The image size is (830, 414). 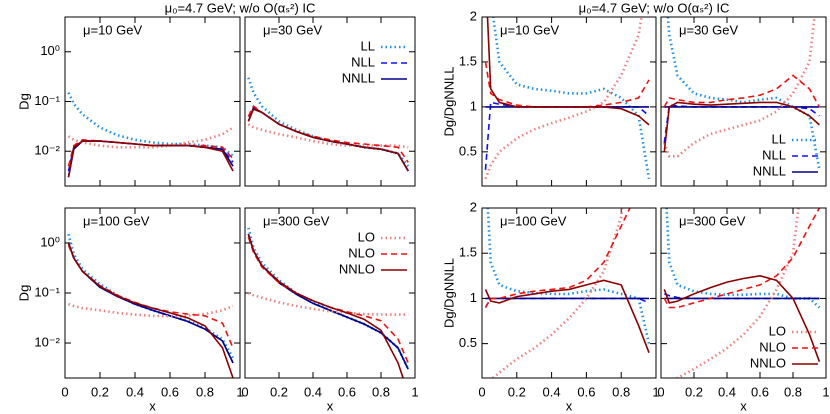 I want to click on y-tick-label: 1.5, so click(x=468, y=60).